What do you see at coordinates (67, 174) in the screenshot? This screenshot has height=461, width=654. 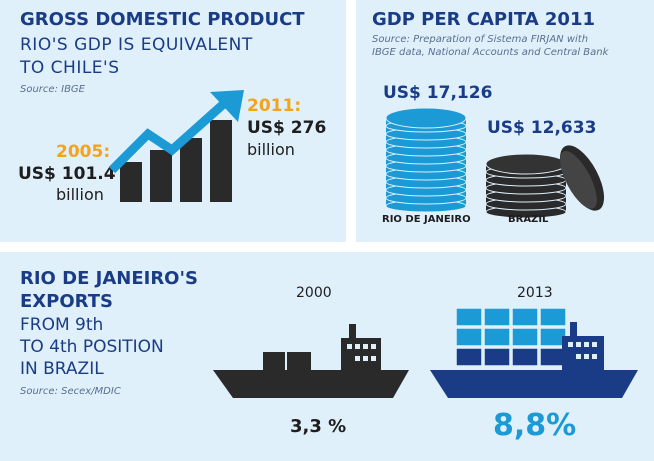 I see `gdp-value-2005: US$ 101.4` at bounding box center [67, 174].